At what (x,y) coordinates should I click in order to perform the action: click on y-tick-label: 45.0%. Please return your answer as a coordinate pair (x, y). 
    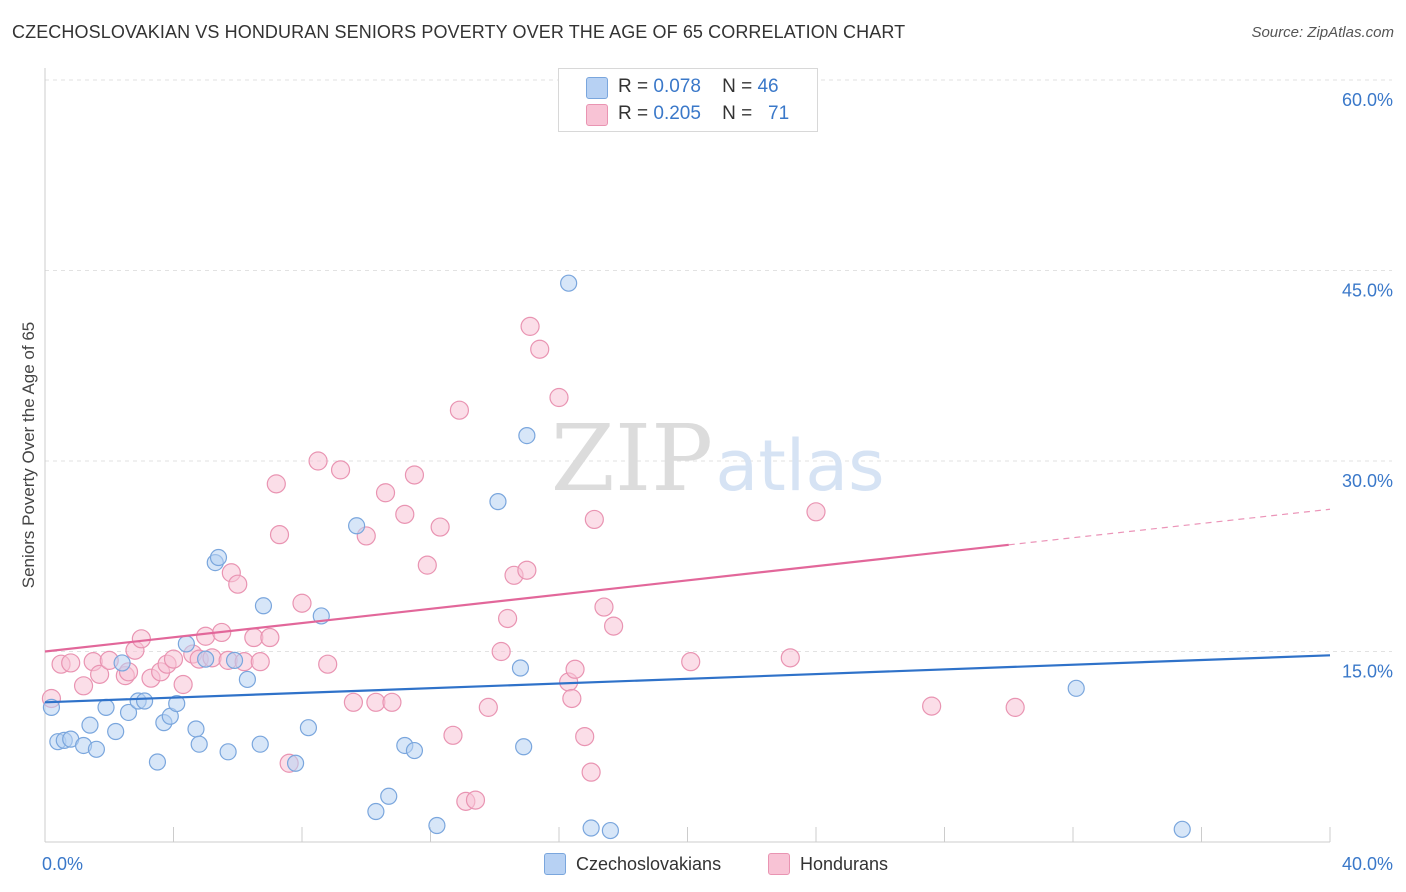
    Looking at the image, I should click on (1367, 291).